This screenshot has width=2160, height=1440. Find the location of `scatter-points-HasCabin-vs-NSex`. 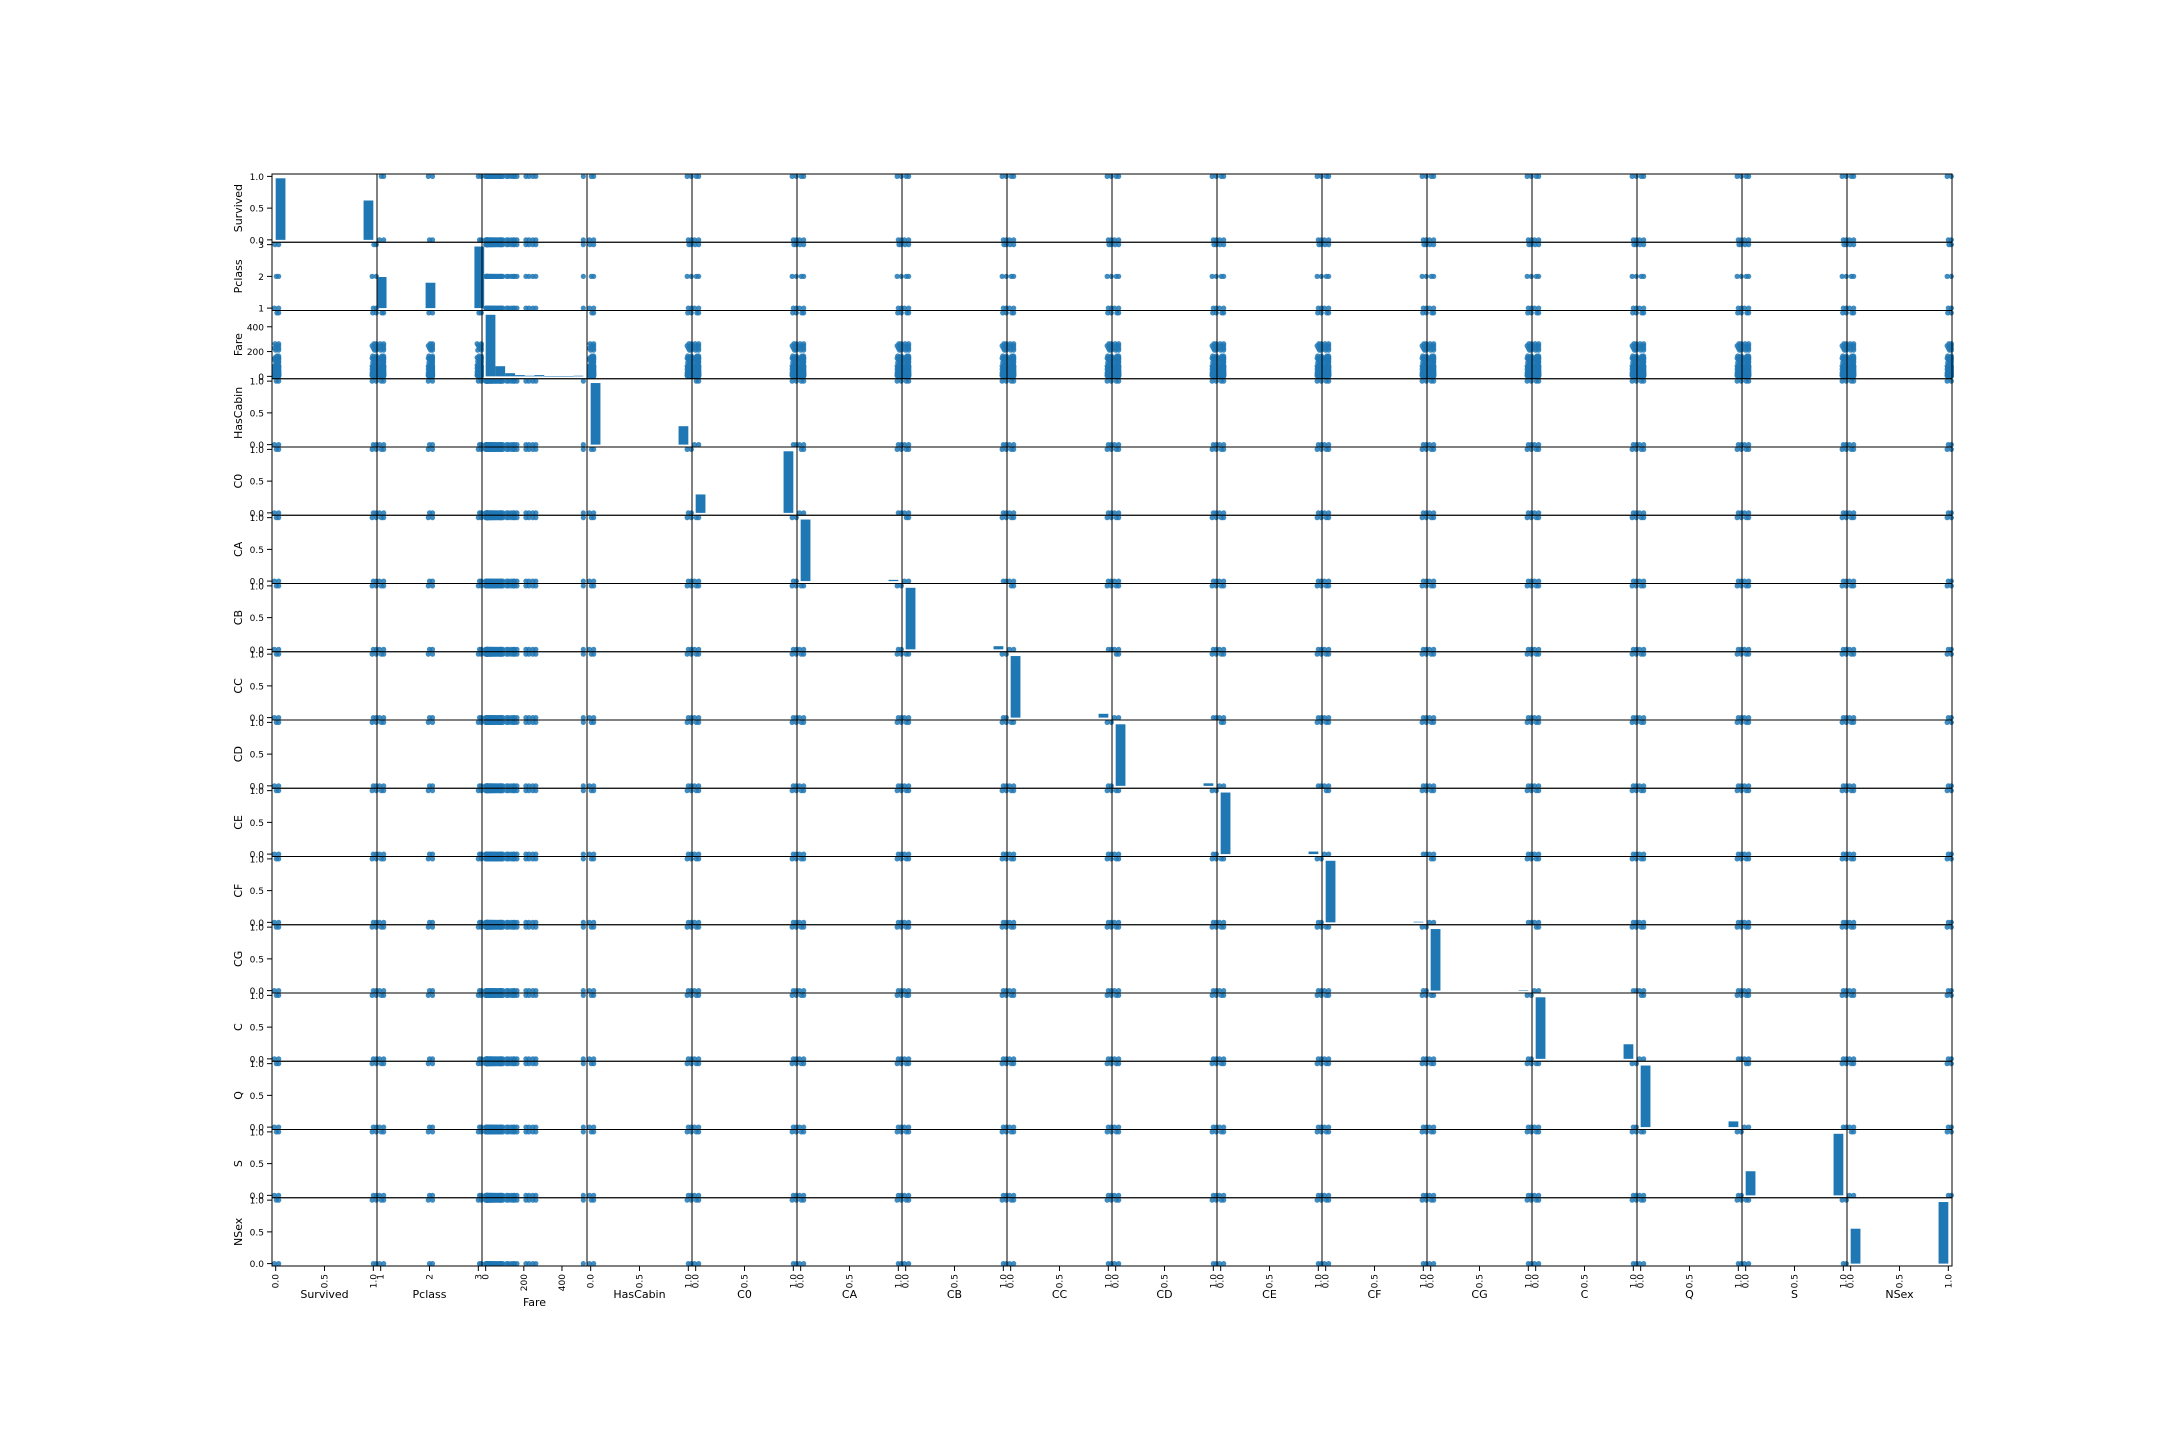

scatter-points-HasCabin-vs-NSex is located at coordinates (1900, 413).